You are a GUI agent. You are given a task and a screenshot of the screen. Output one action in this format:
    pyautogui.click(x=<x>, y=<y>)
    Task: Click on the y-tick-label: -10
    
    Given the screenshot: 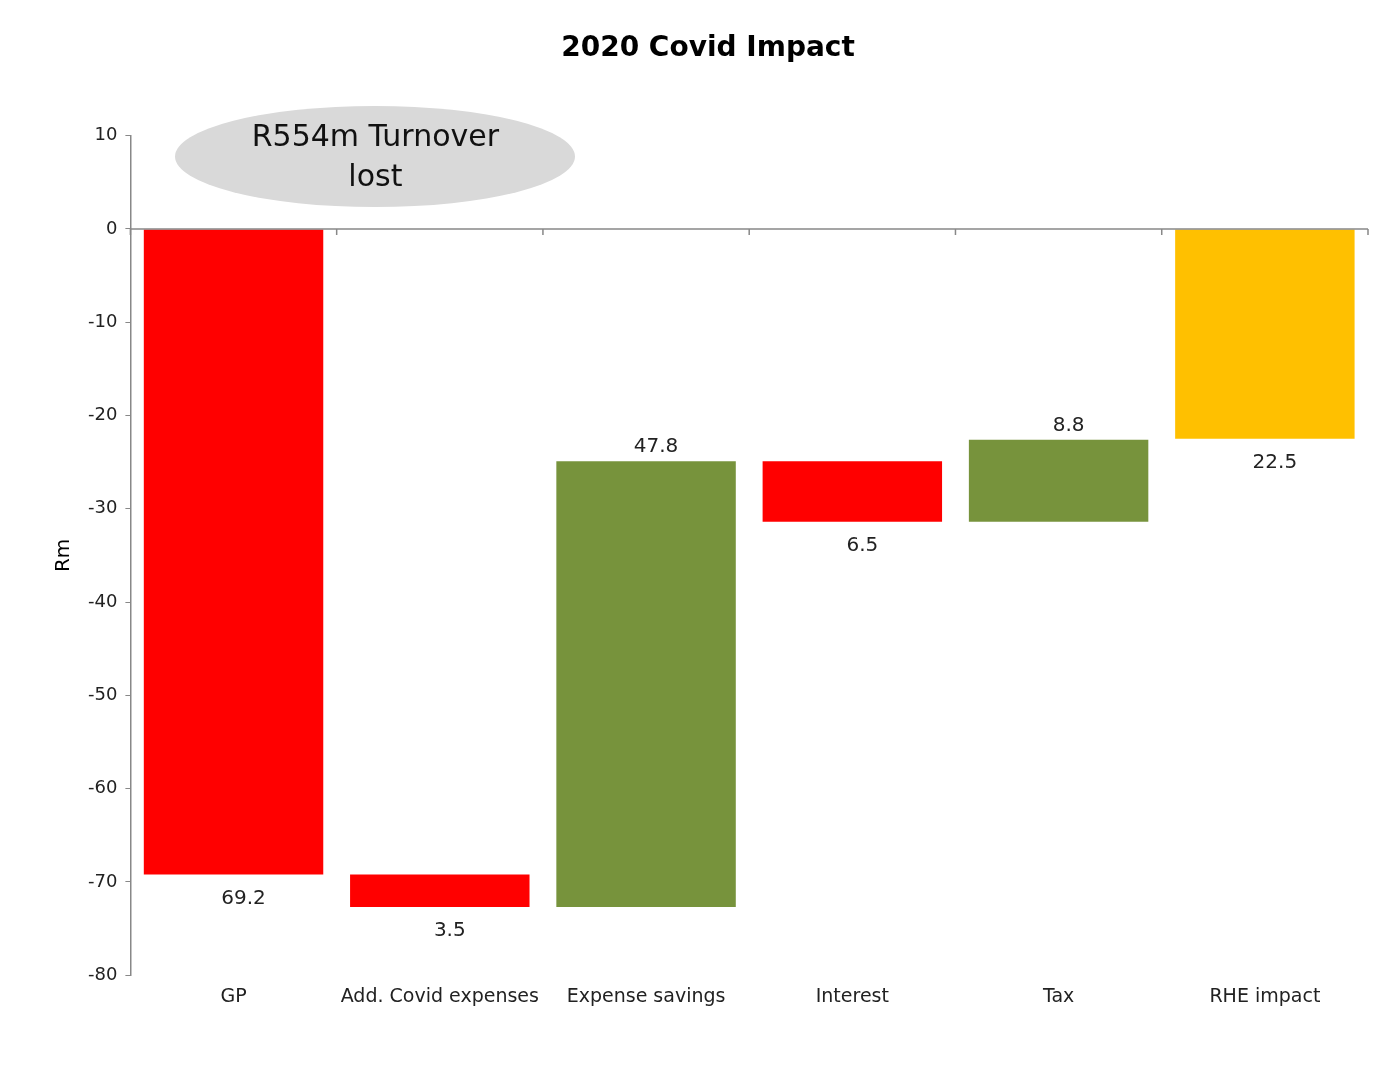 What is the action you would take?
    pyautogui.click(x=102, y=320)
    